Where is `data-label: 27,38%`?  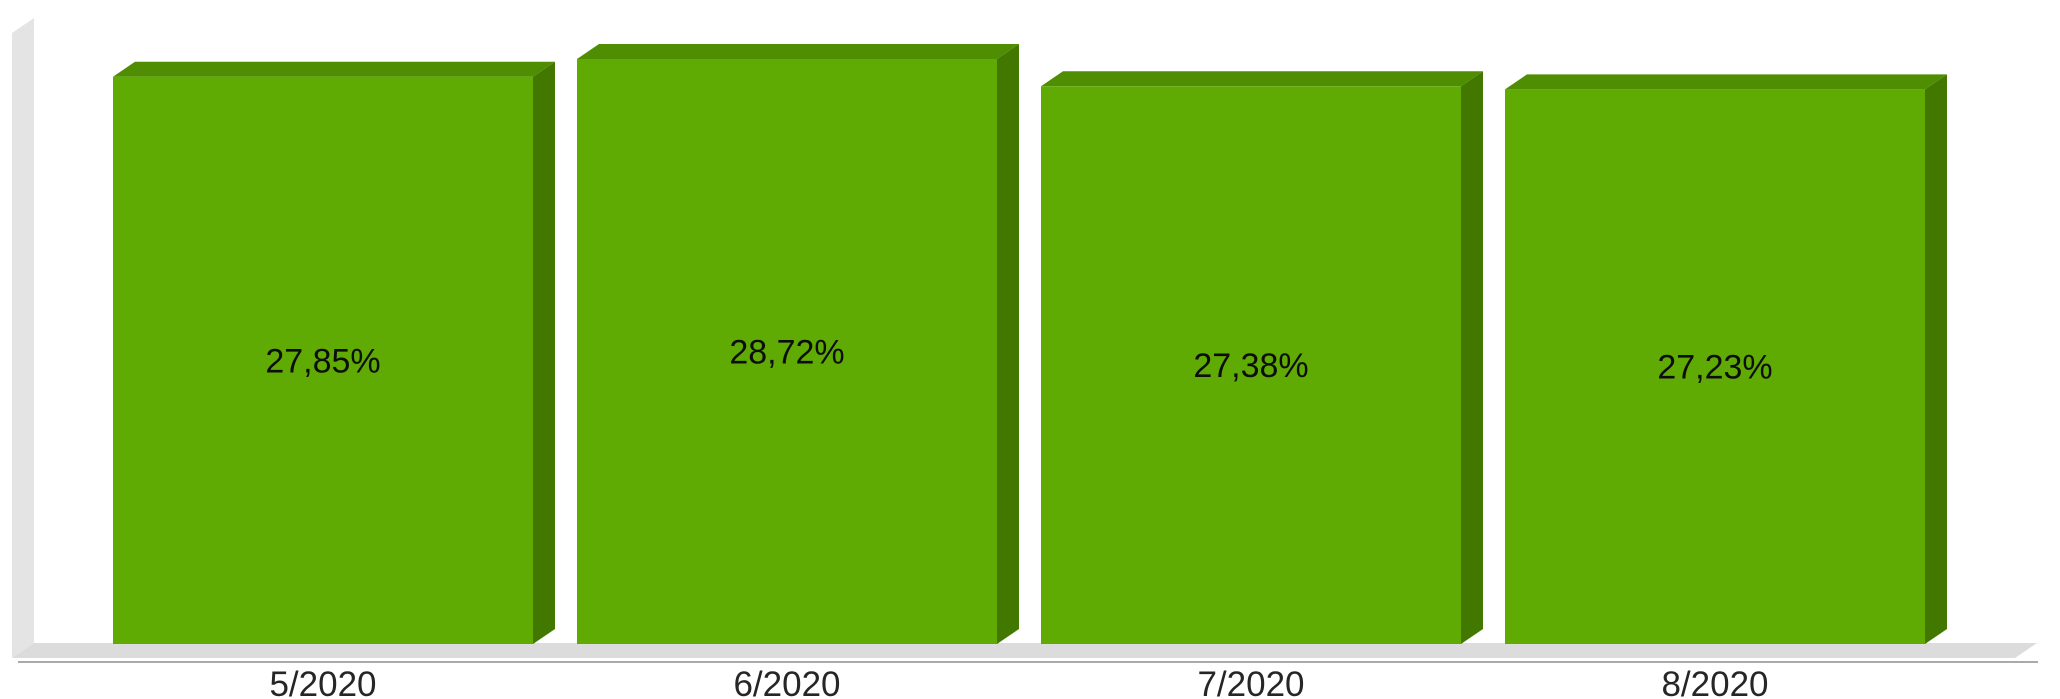 data-label: 27,38% is located at coordinates (1250, 366).